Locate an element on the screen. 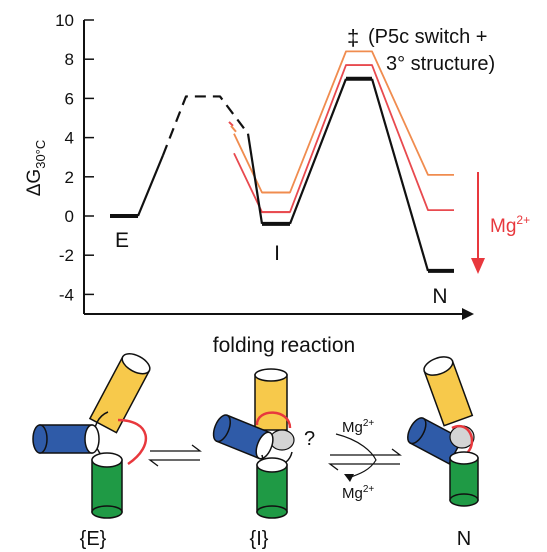  E-yellow-helix-end is located at coordinates (136, 364).